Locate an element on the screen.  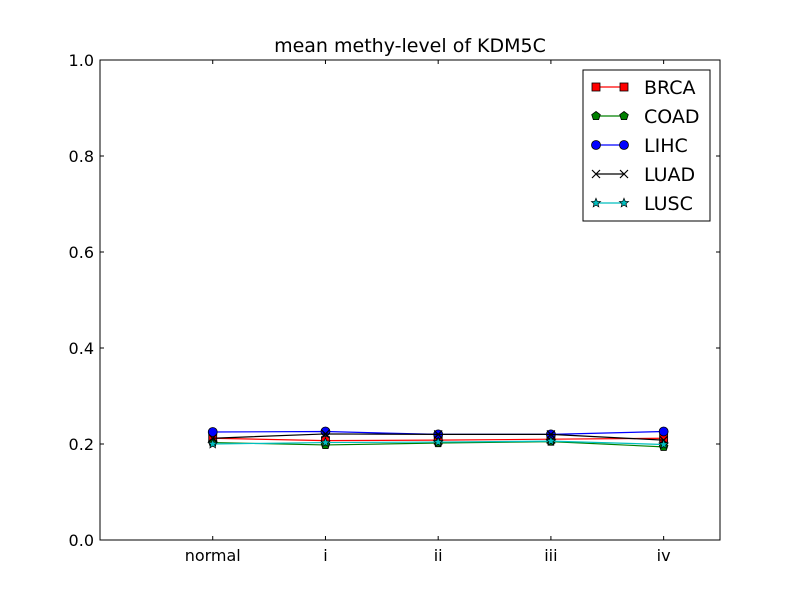
y-tick-label: 0.0 is located at coordinates (81, 540).